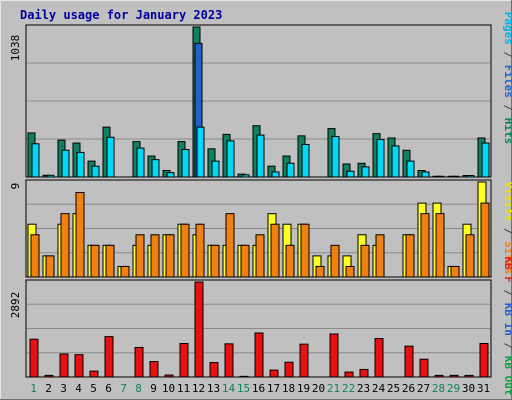 This screenshot has width=512, height=400. What do you see at coordinates (333, 388) in the screenshot?
I see `x-tick-label: 21` at bounding box center [333, 388].